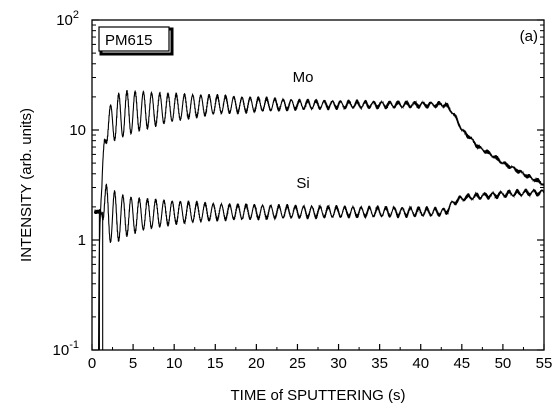 The width and height of the screenshot is (559, 410). I want to click on y-tick-label: 1, so click(82, 240).